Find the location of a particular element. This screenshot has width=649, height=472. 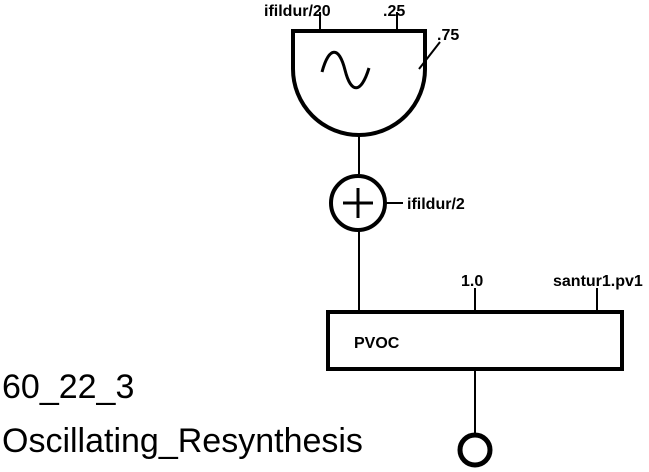

oscillator-body is located at coordinates (359, 83).